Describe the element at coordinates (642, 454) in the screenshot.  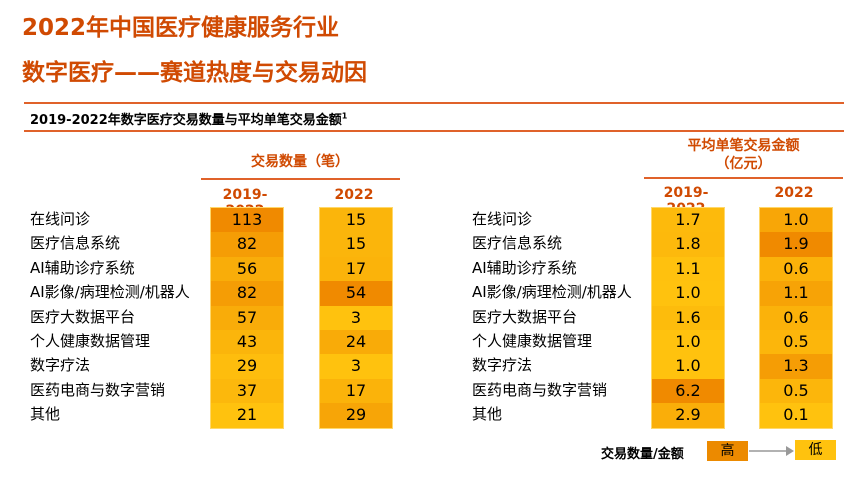
I see `legend-label: 交易数量/金额` at that location.